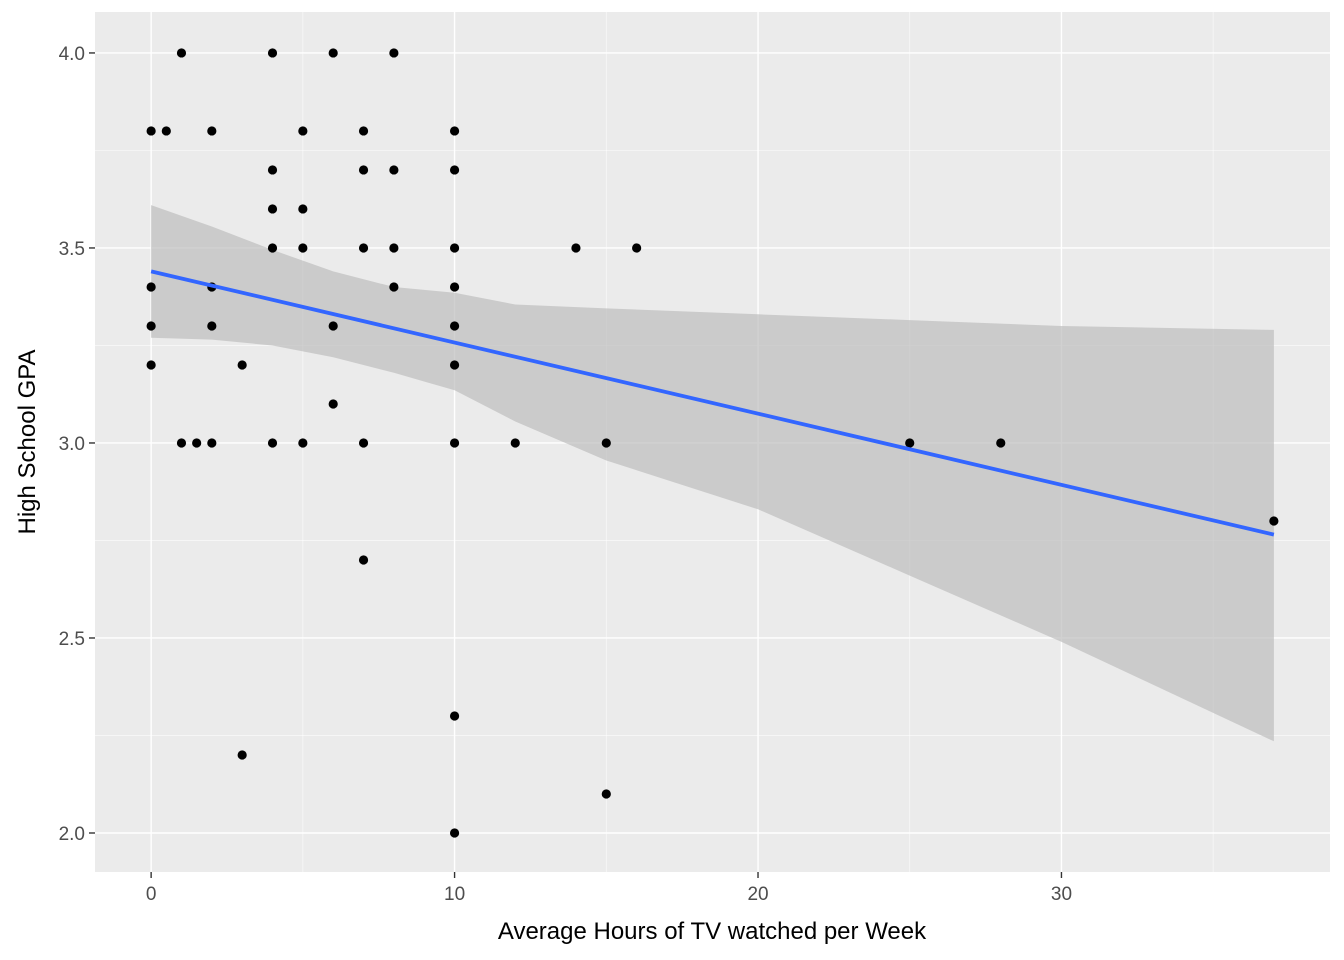 Image resolution: width=1344 pixels, height=960 pixels. I want to click on x-tick-label: 10, so click(454, 894).